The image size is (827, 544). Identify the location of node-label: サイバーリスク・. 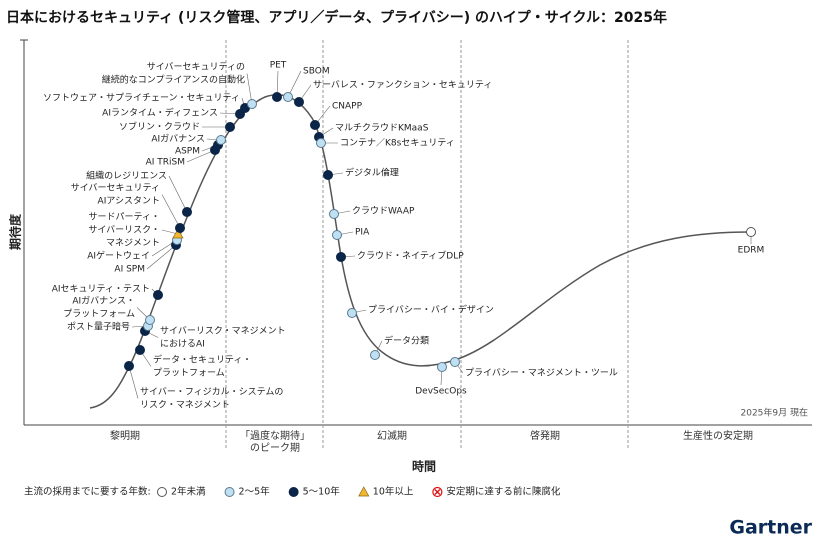
(124, 230).